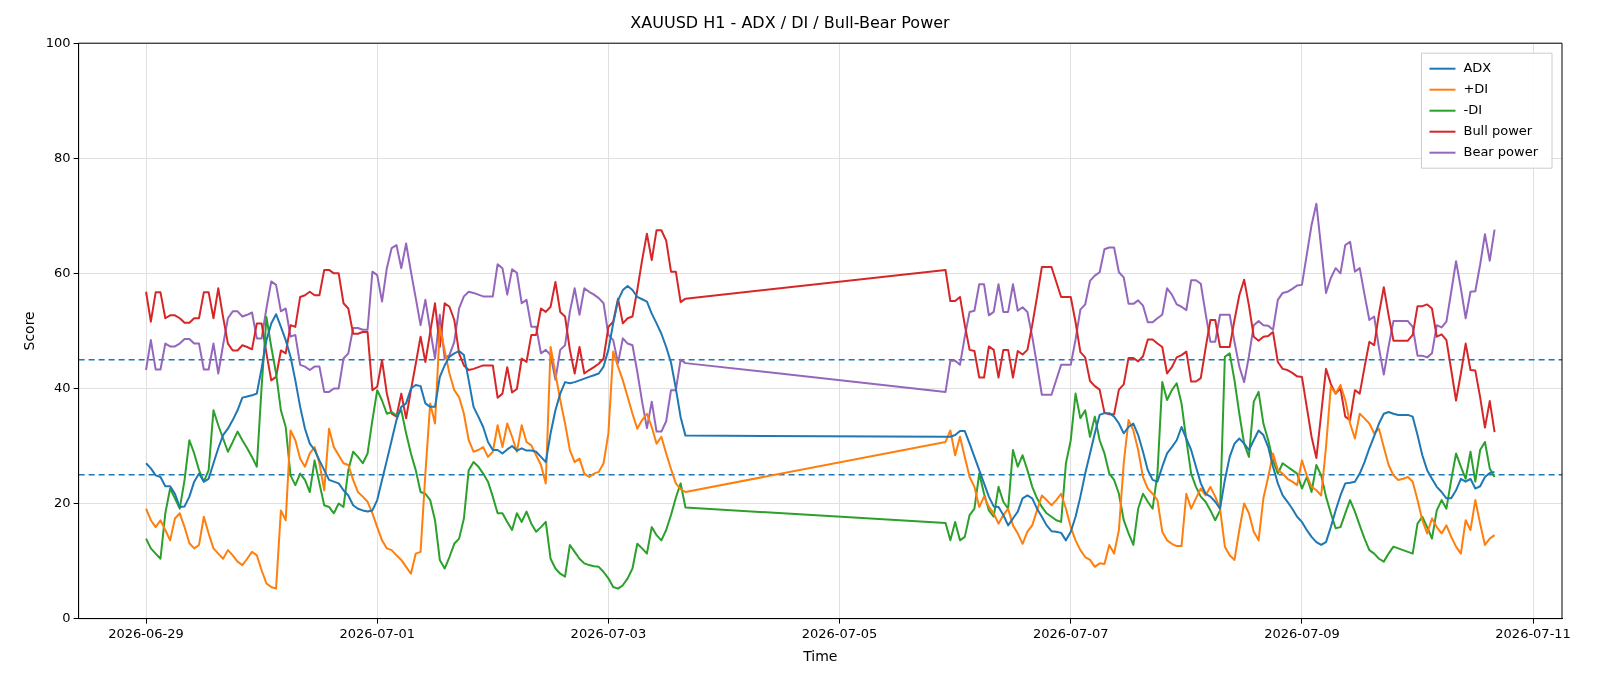  Describe the element at coordinates (62, 387) in the screenshot. I see `y-tick-label: 40` at that location.